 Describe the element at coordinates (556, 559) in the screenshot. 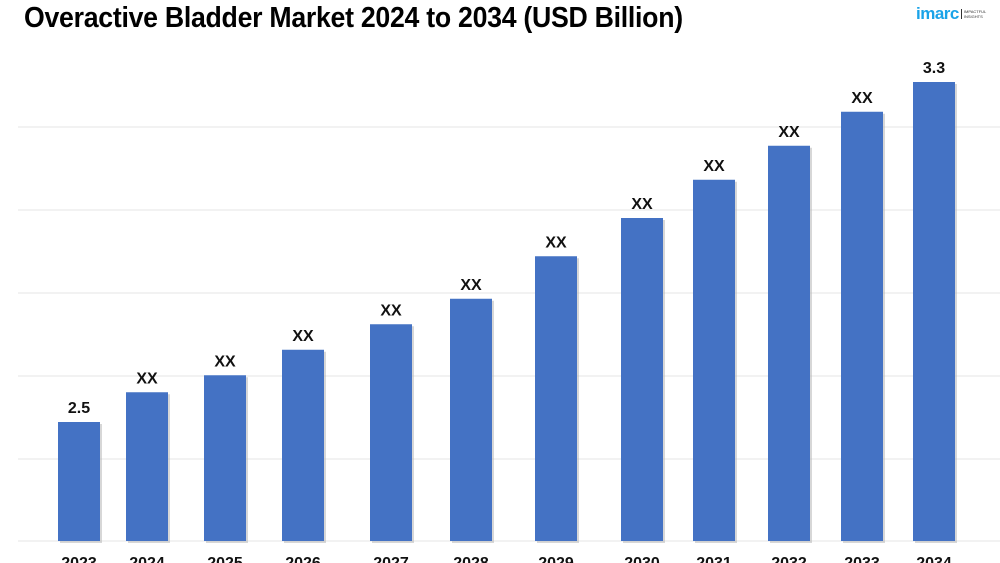

I see `x-tick-label: 2029` at that location.